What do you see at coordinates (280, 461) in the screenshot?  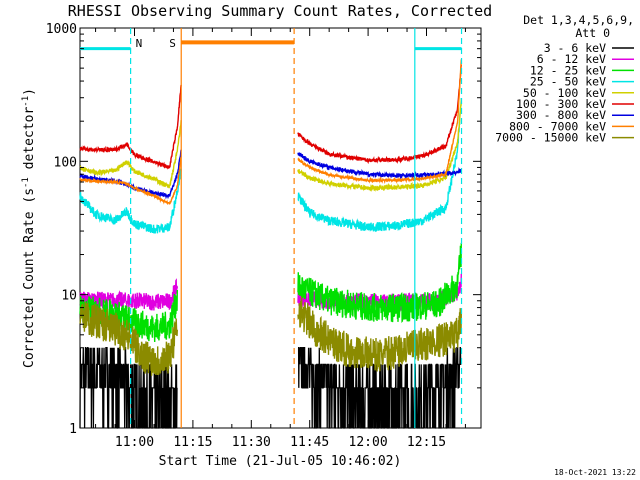 I see `x-axis-label: Start Time (21-Jul-05 10:46:02)` at bounding box center [280, 461].